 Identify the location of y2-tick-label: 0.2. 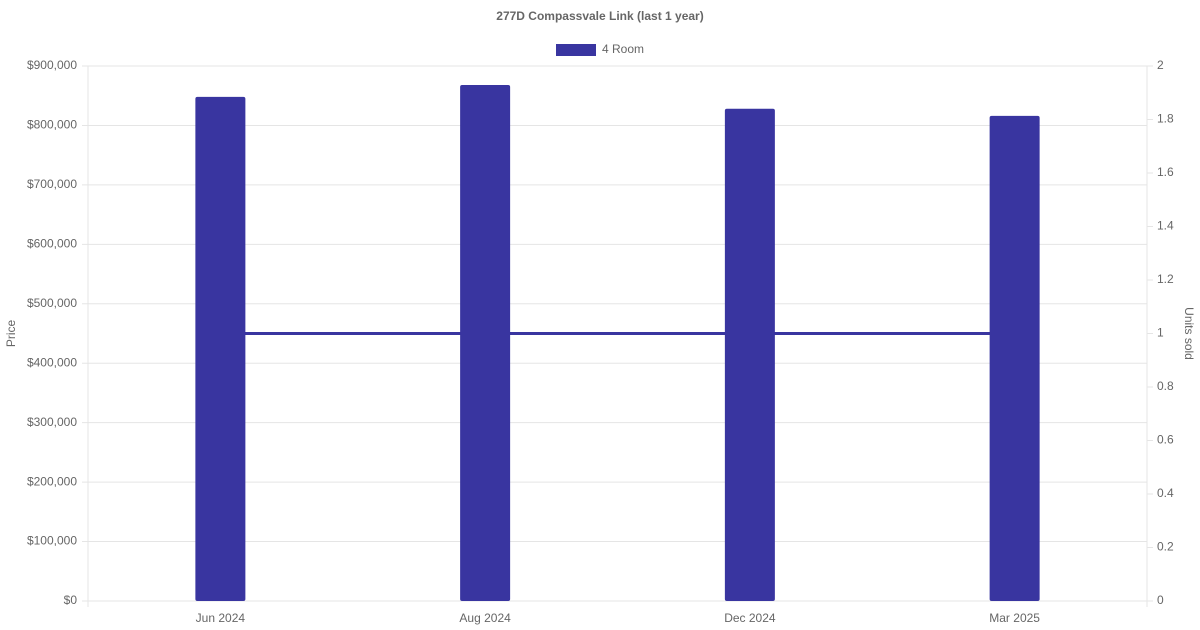
(1165, 547).